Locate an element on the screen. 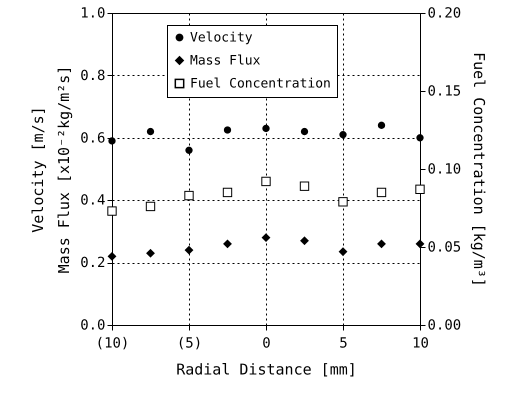 This screenshot has width=520, height=401. legend-label: Velocity is located at coordinates (221, 38).